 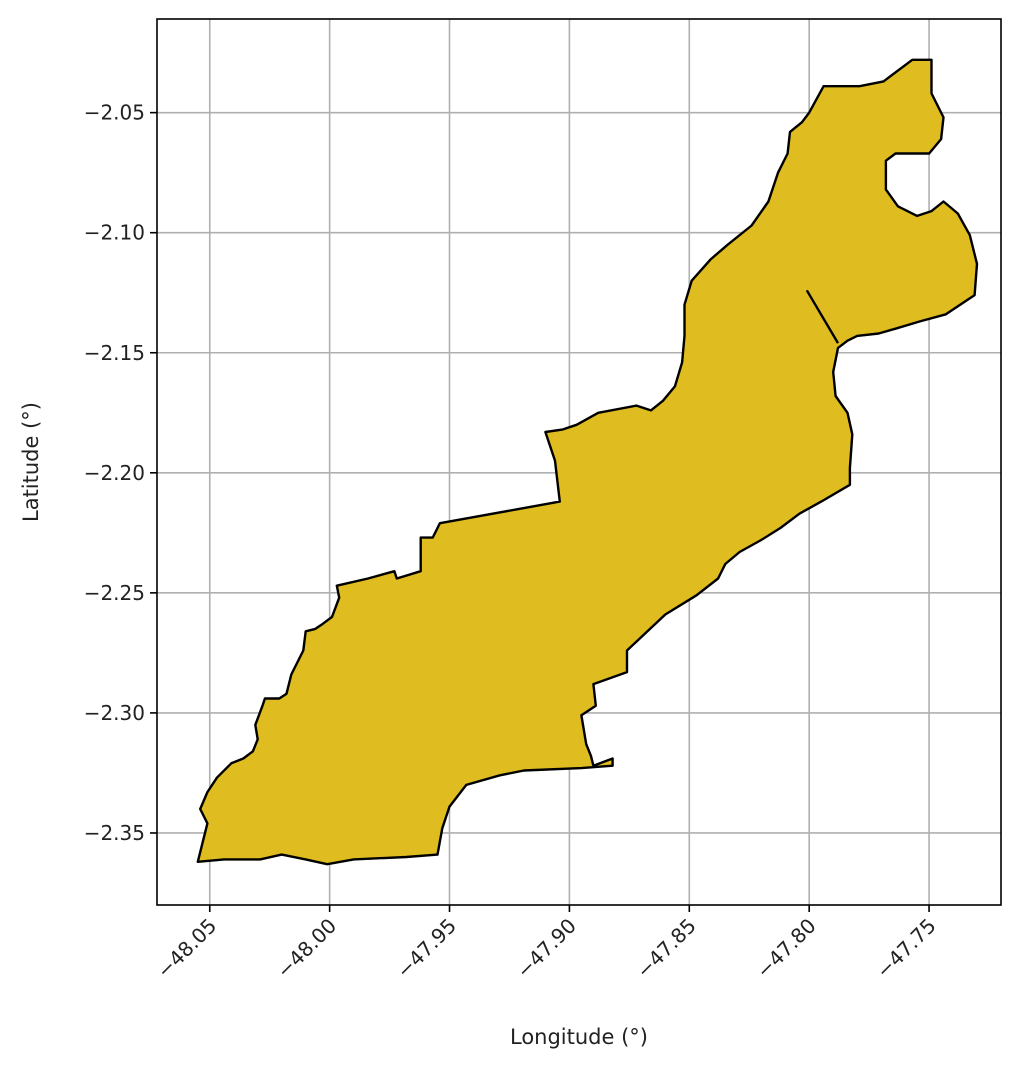 What do you see at coordinates (546, 948) in the screenshot?
I see `x-tick-label: −47.90` at bounding box center [546, 948].